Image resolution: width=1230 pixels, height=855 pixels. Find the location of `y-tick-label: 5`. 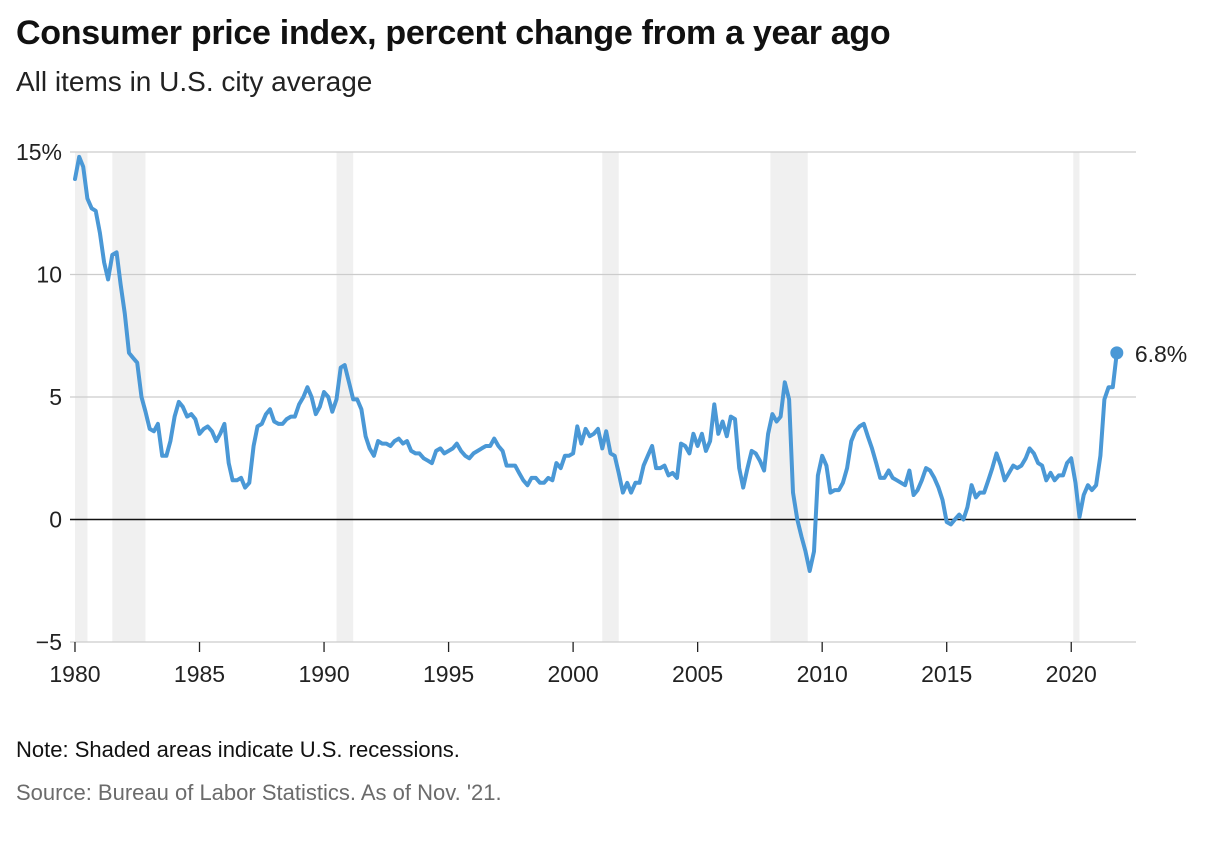

y-tick-label: 5 is located at coordinates (55, 397).